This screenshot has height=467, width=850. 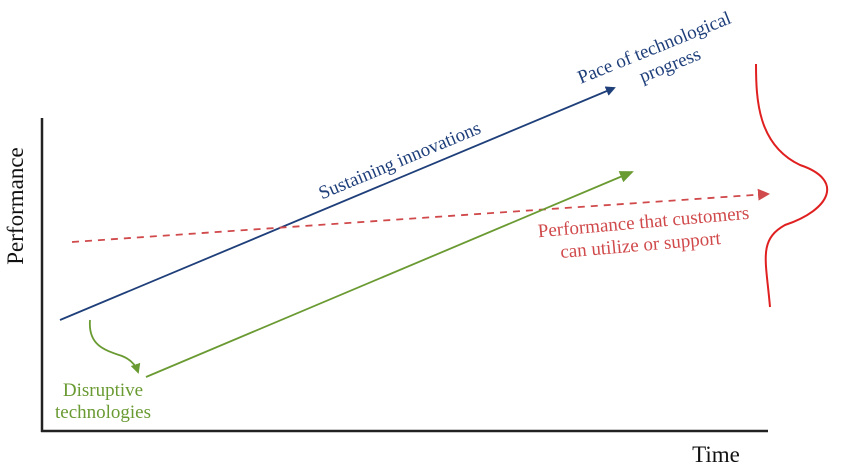 I want to click on customer-distribution-curve, so click(x=792, y=185).